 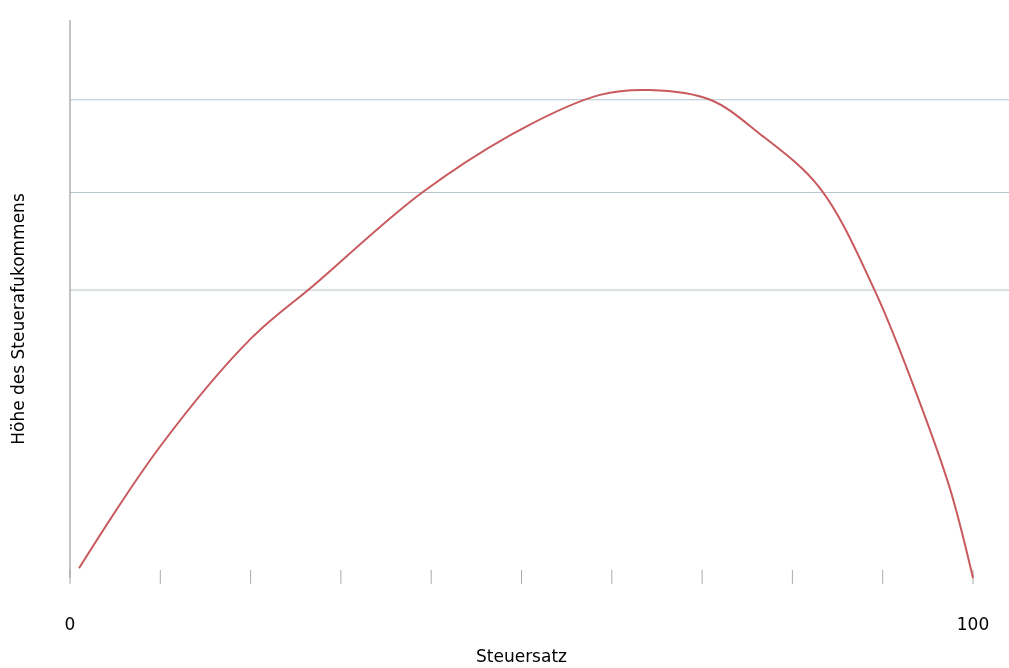 I want to click on x-tick-label: 100, so click(x=973, y=624).